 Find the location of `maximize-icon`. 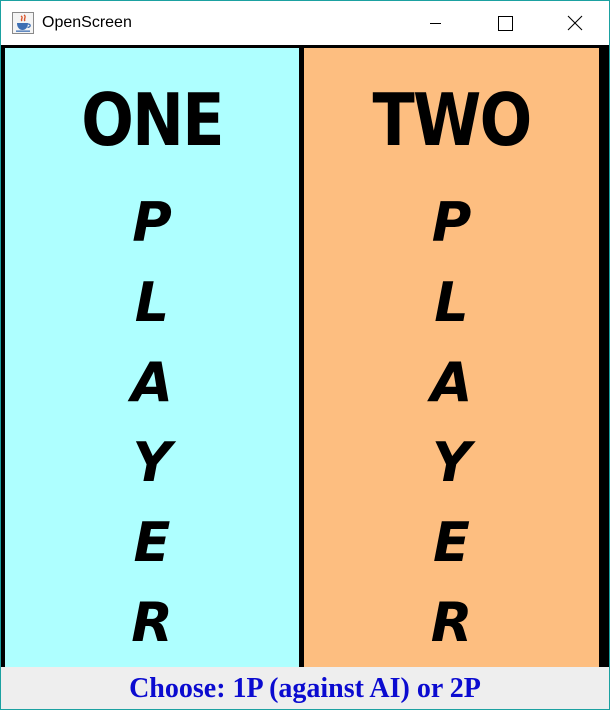

maximize-icon is located at coordinates (505, 23).